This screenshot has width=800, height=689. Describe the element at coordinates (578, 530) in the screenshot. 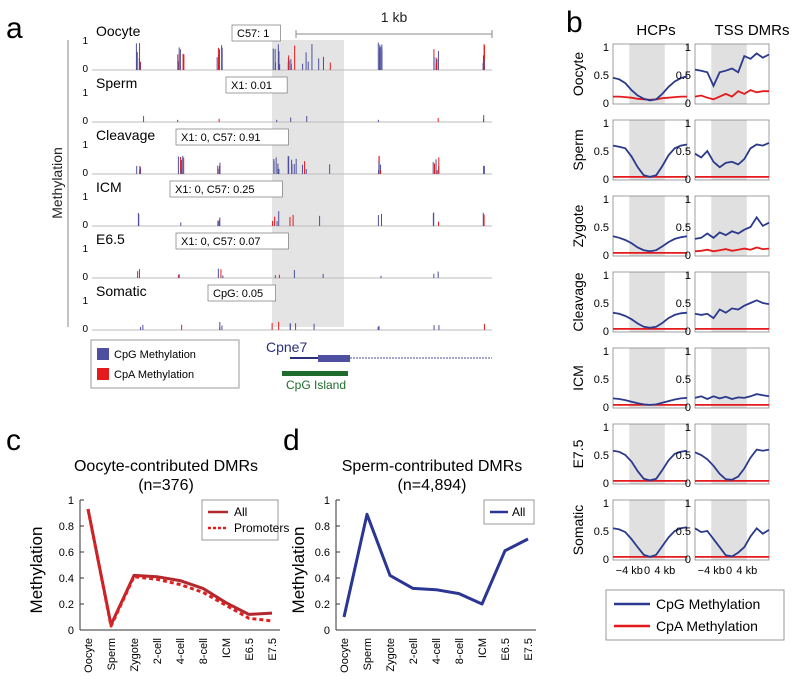

I see `row-label-somatic: Somatic` at that location.